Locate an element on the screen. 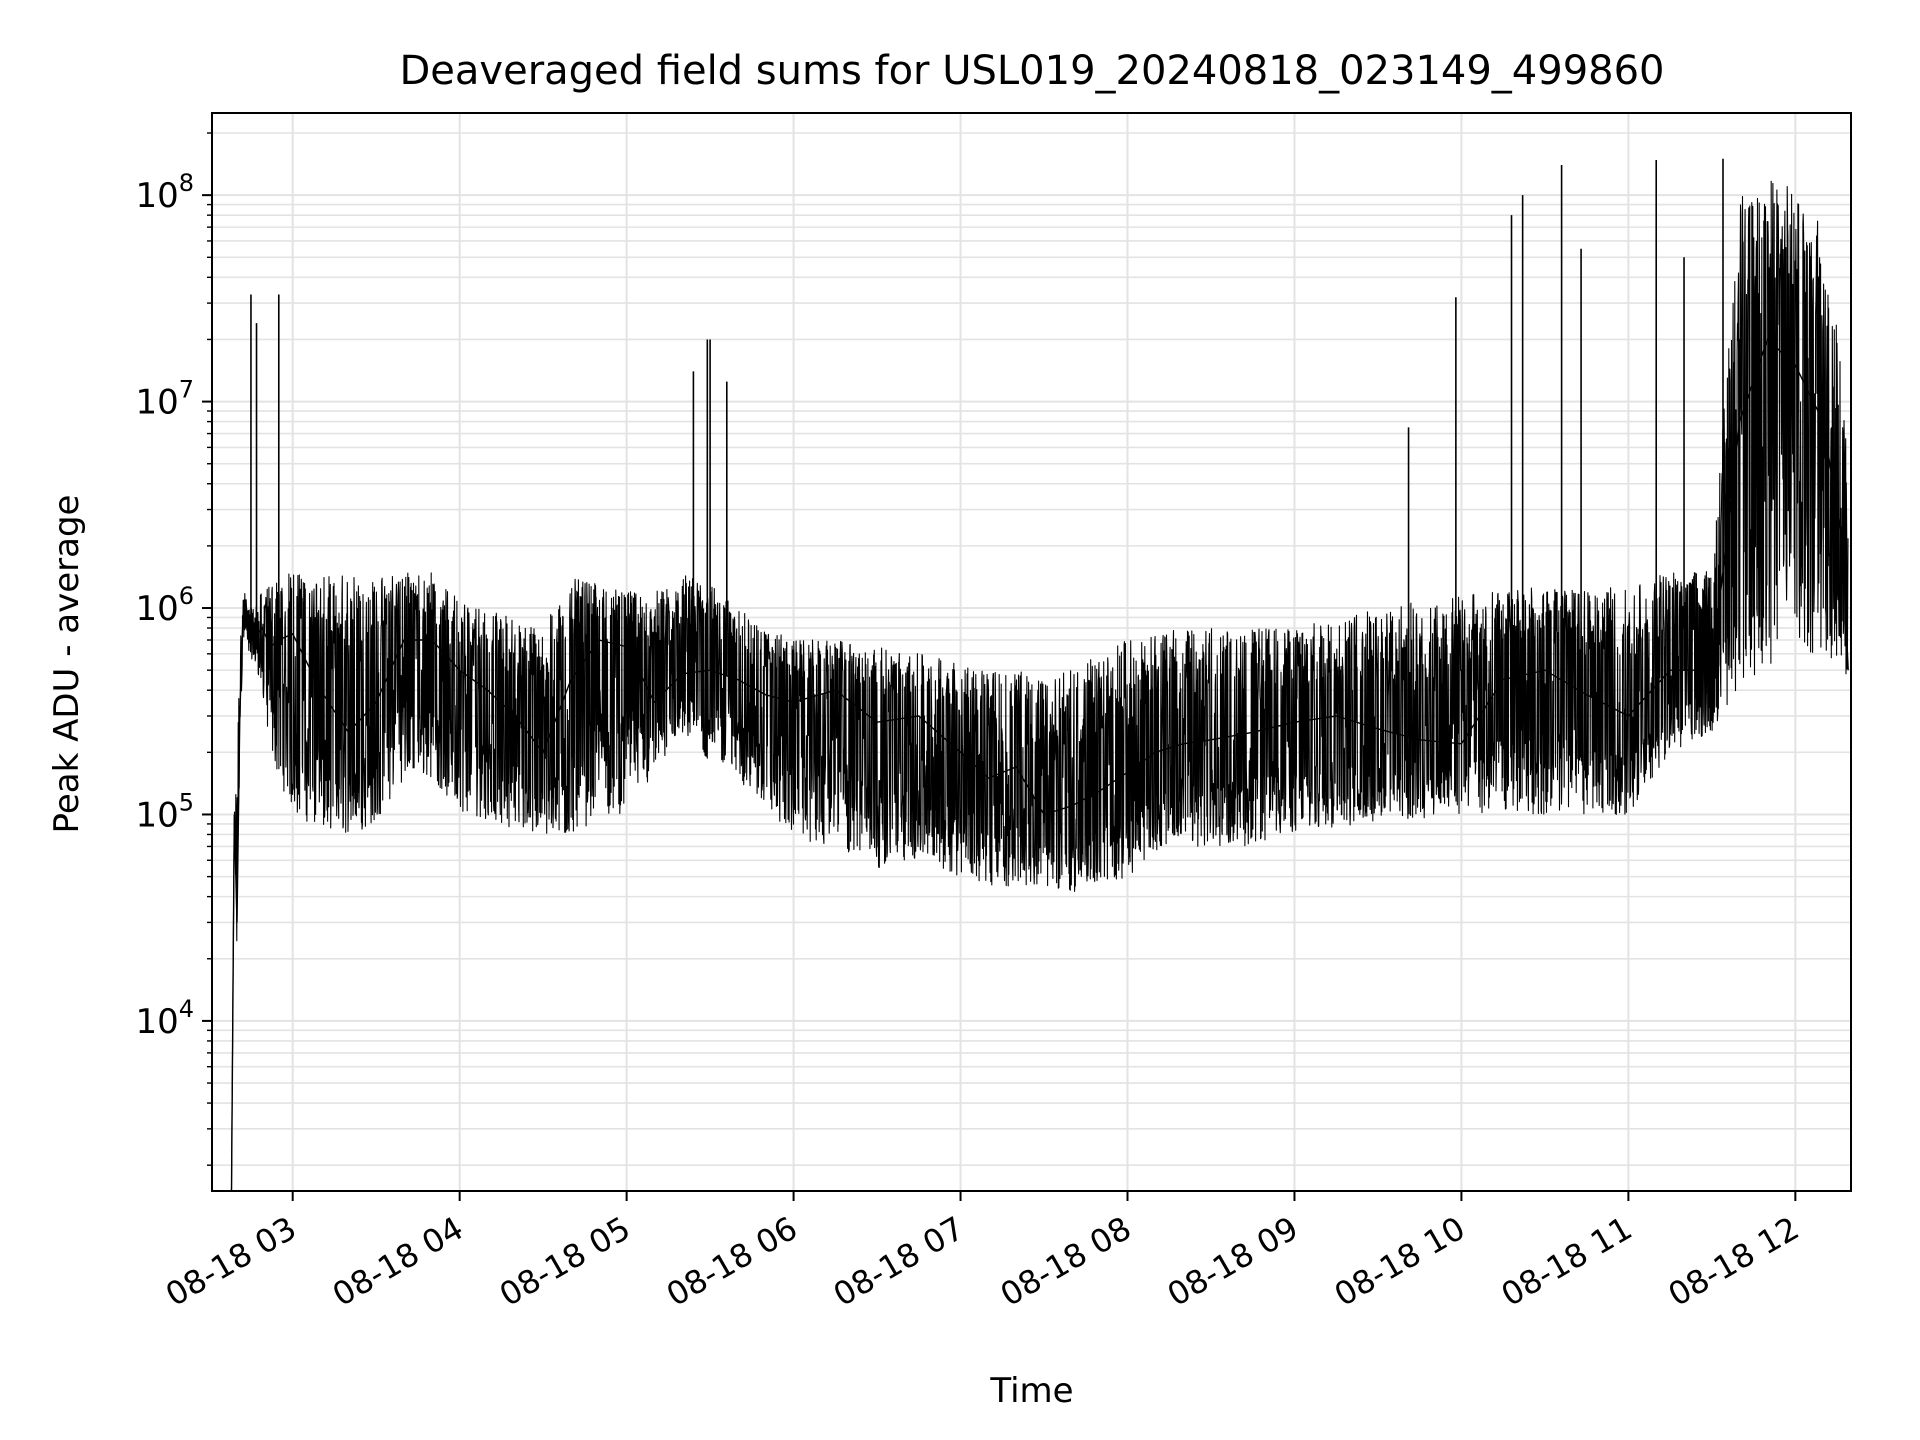 This screenshot has height=1440, width=1920. x-axis-label: Time is located at coordinates (1031, 1391).